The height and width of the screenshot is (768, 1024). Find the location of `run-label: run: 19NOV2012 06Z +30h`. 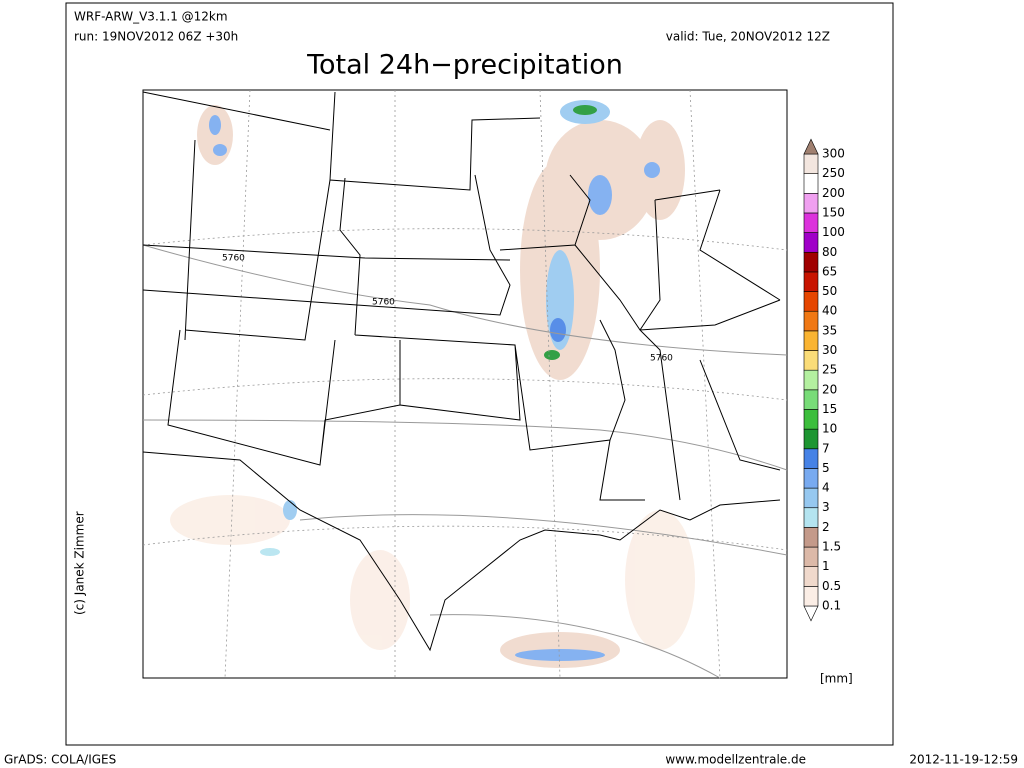

run-label: run: 19NOV2012 06Z +30h is located at coordinates (156, 37).